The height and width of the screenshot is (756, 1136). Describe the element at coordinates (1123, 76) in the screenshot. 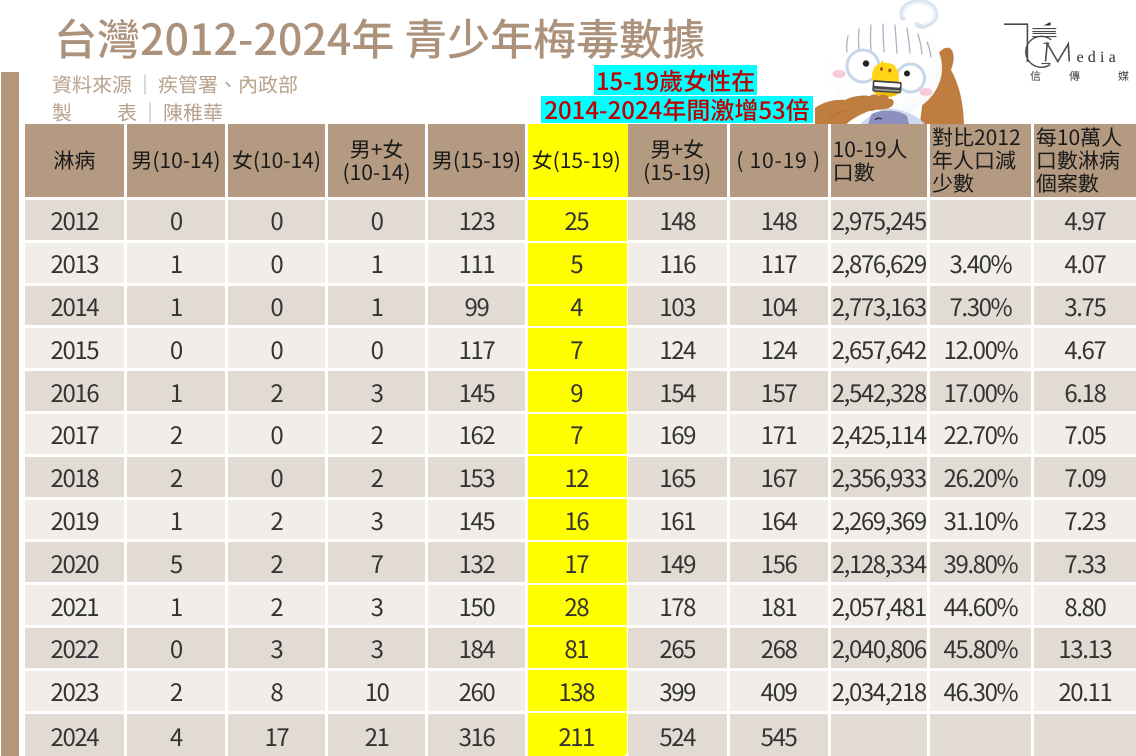

I see `svg-text: 媒` at that location.